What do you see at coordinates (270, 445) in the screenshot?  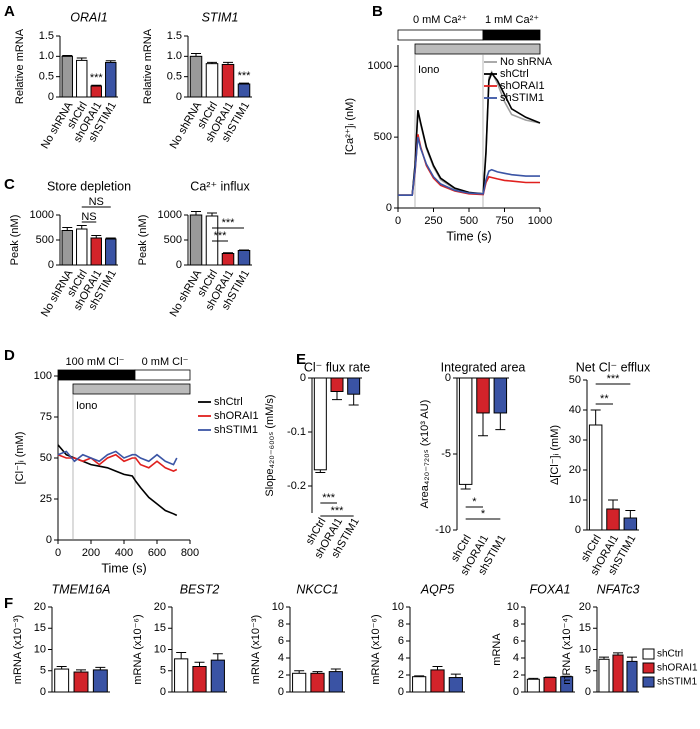 I see `y-axis-label: Slope₄₂₀₋₆₀₀ₛ (mM/s)` at bounding box center [270, 445].